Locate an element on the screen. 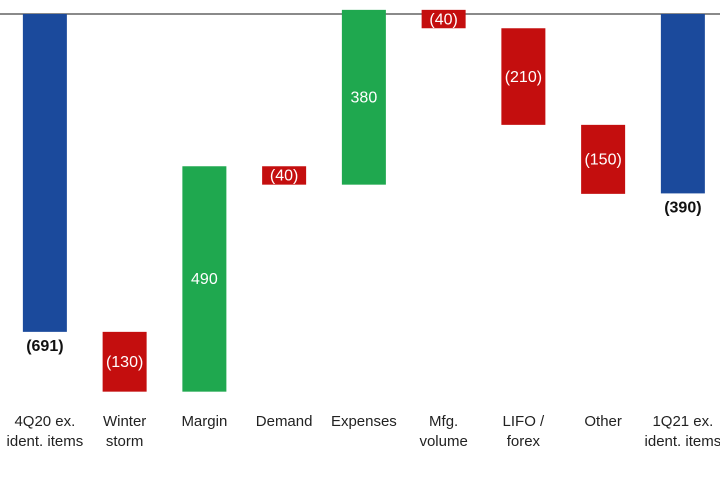  value-label: (130) is located at coordinates (124, 362).